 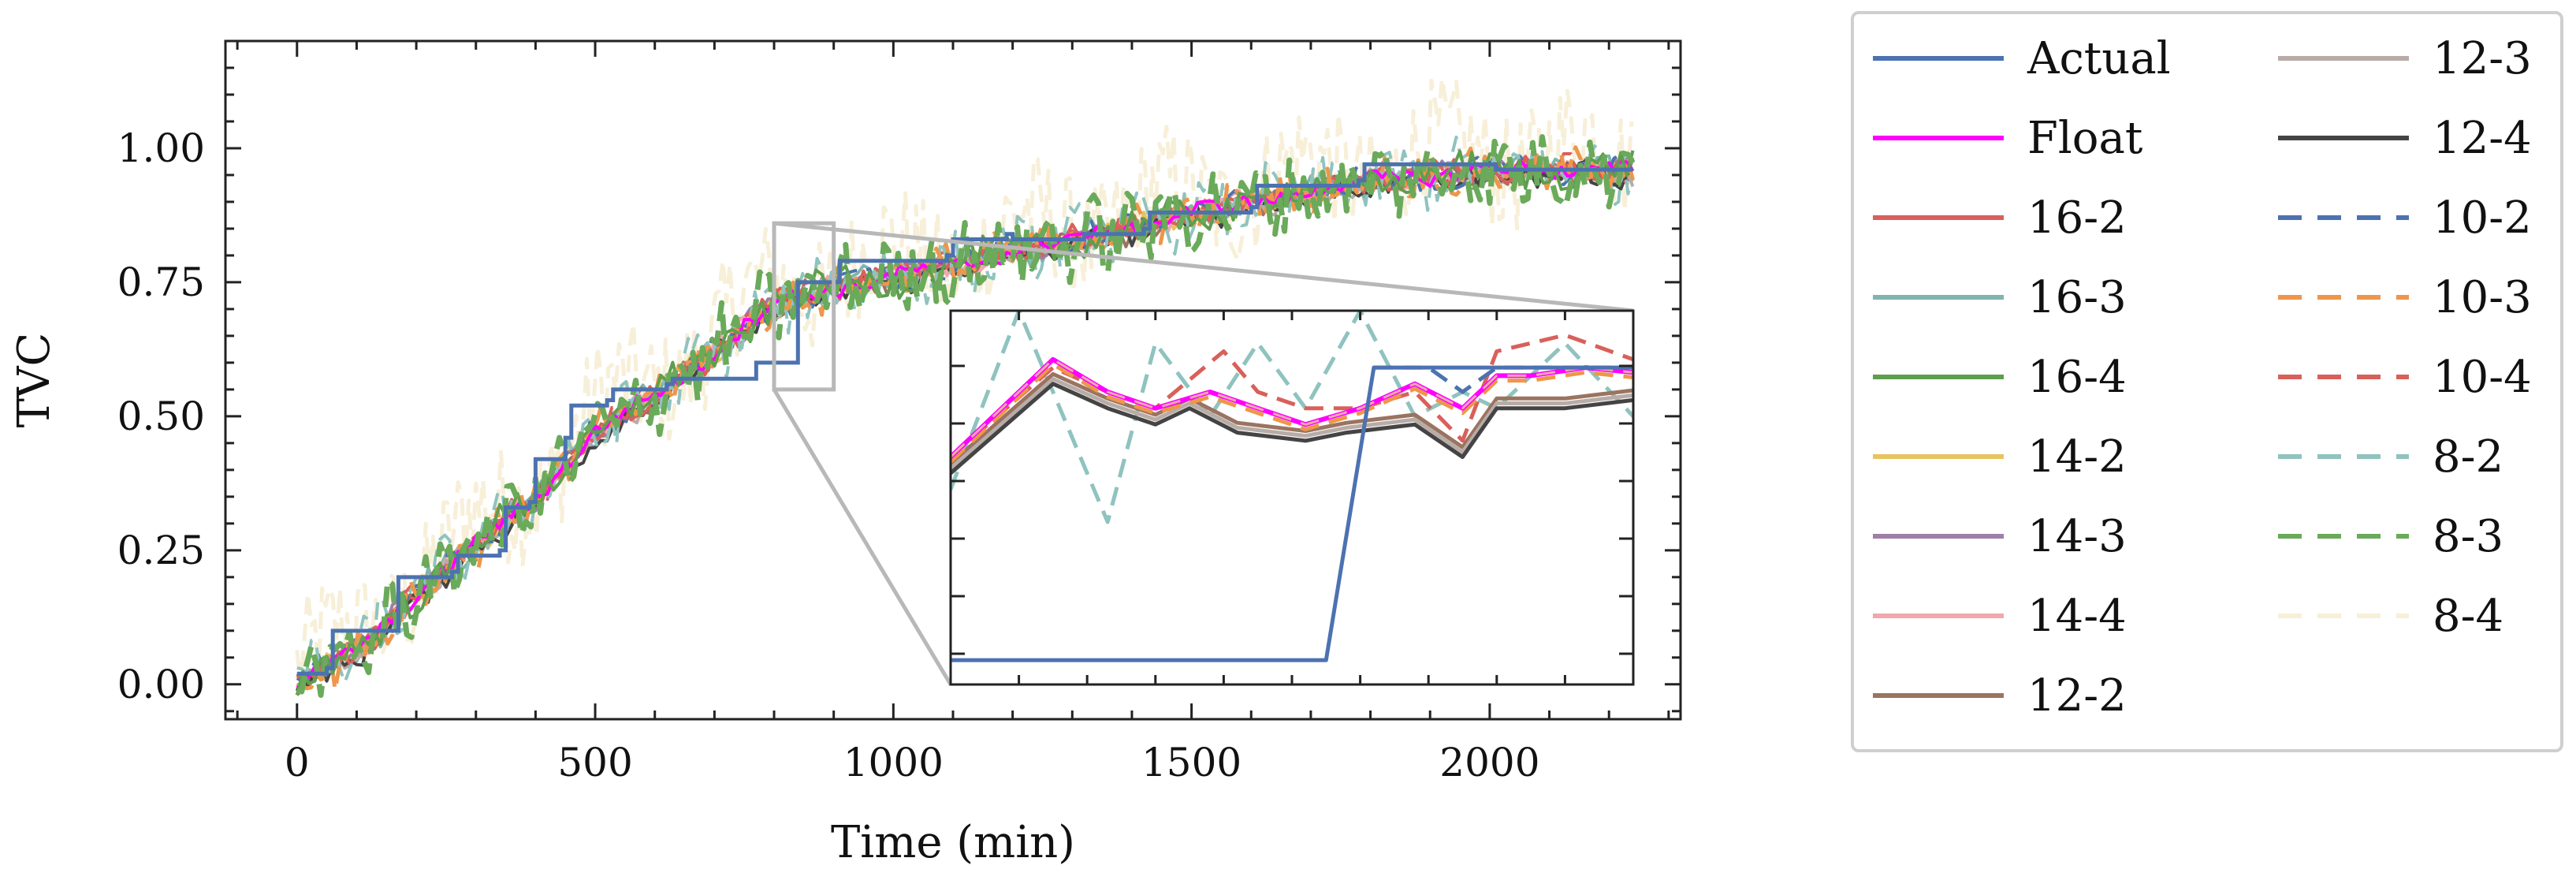 I want to click on legend-label-14-4: 14-4, so click(x=2077, y=616).